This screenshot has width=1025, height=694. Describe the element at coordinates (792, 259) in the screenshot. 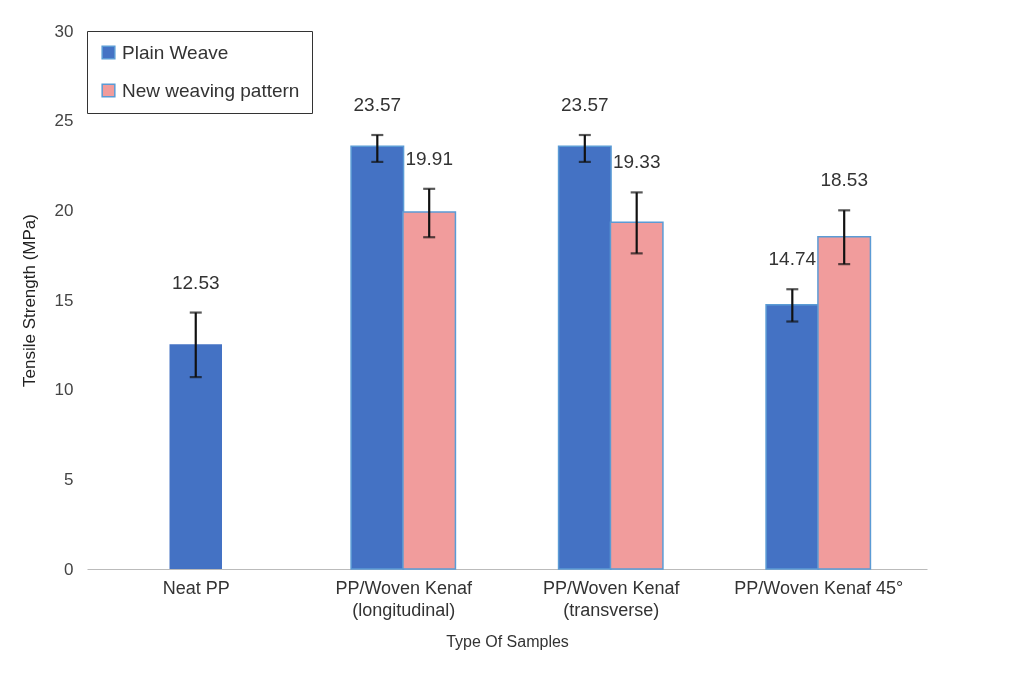

I see `data-label: 14.74` at that location.